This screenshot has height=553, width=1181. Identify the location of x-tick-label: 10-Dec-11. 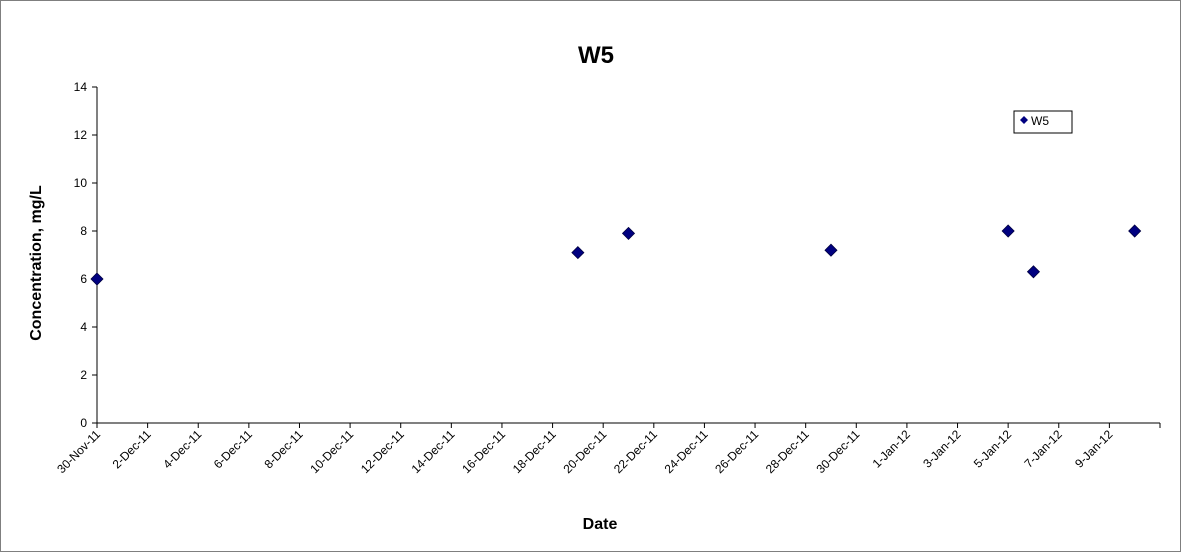
(331, 451).